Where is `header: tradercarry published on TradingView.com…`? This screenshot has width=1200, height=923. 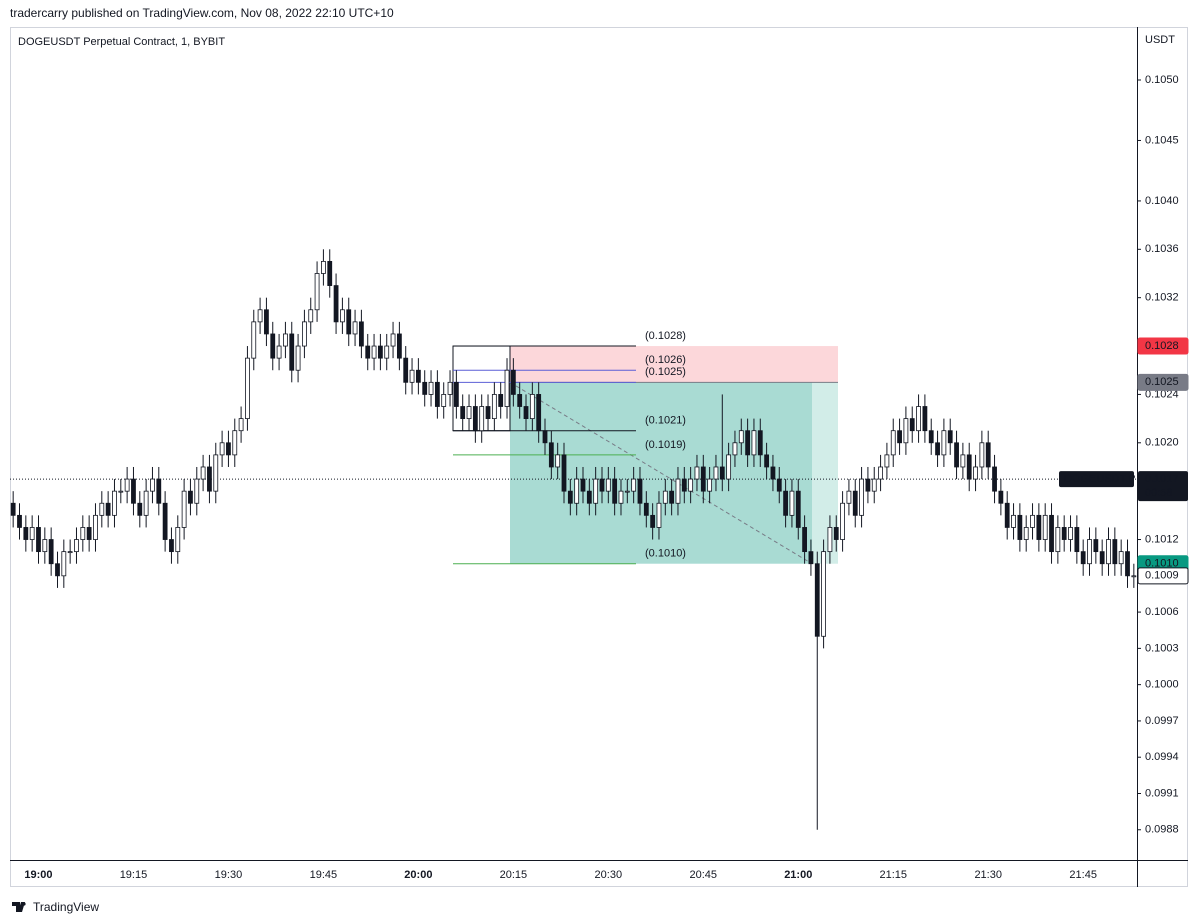
header: tradercarry published on TradingView.com… is located at coordinates (202, 13).